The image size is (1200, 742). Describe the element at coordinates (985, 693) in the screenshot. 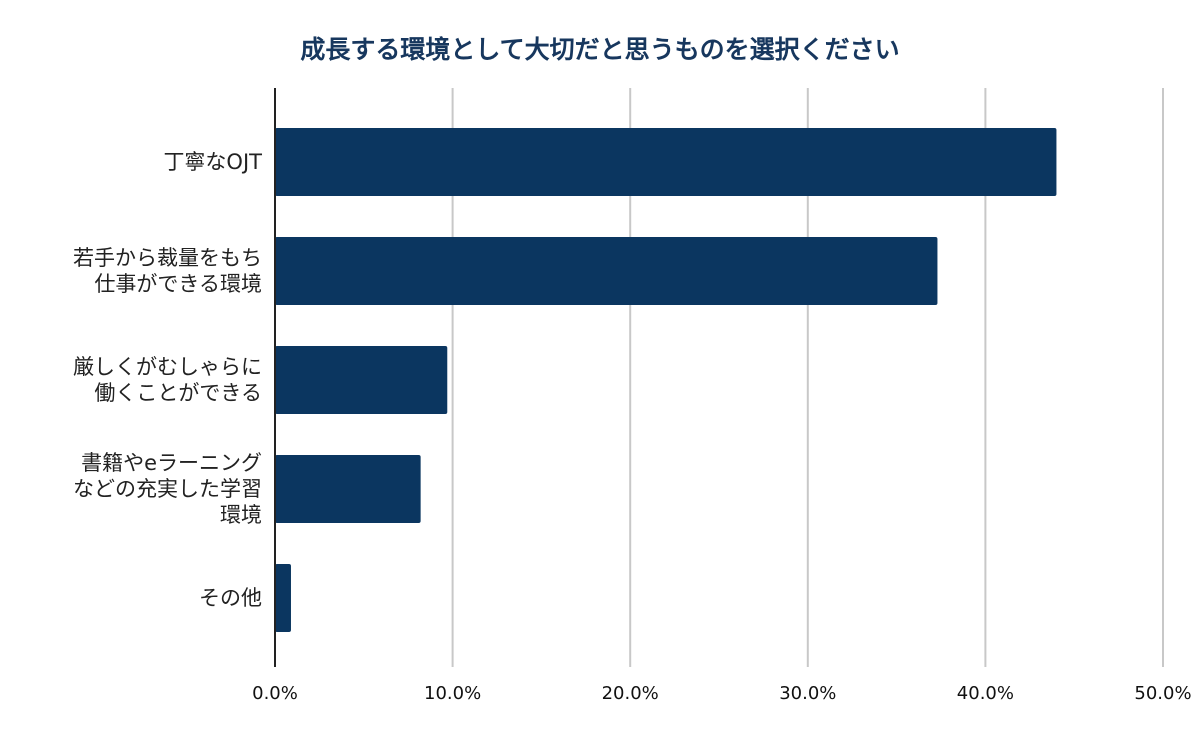

I see `x-tick-label: 40.0%` at that location.